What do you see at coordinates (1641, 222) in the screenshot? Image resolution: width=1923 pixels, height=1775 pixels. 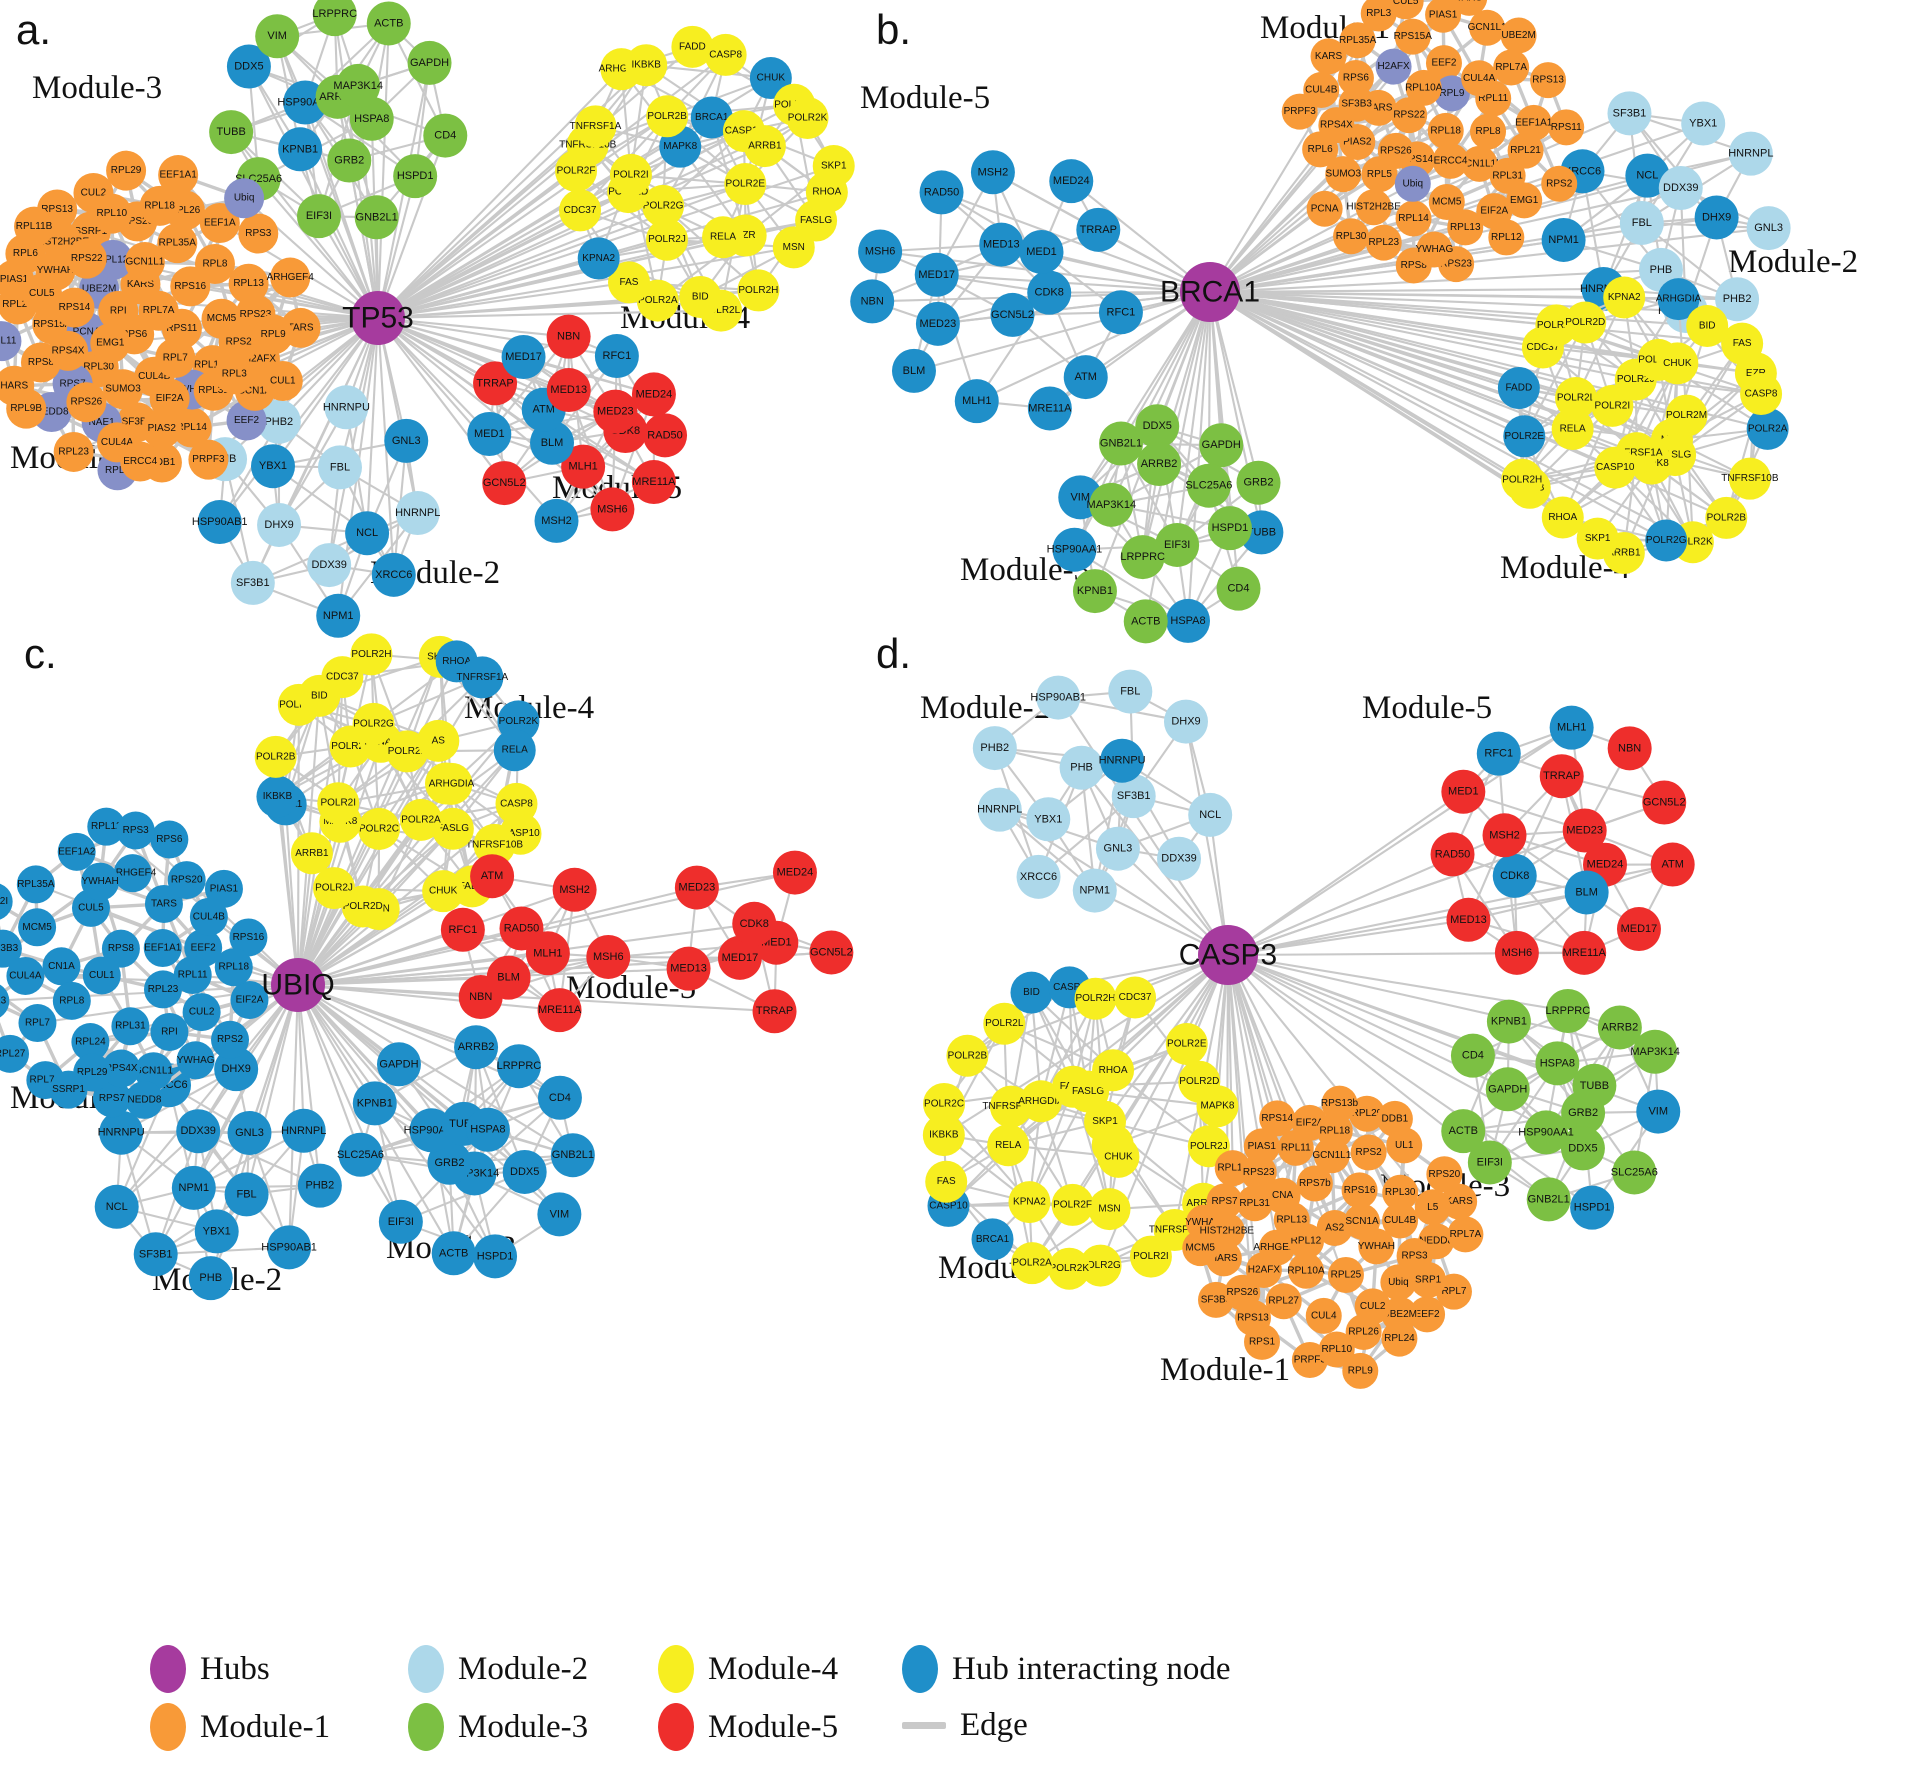 I see `network-node: FBL` at bounding box center [1641, 222].